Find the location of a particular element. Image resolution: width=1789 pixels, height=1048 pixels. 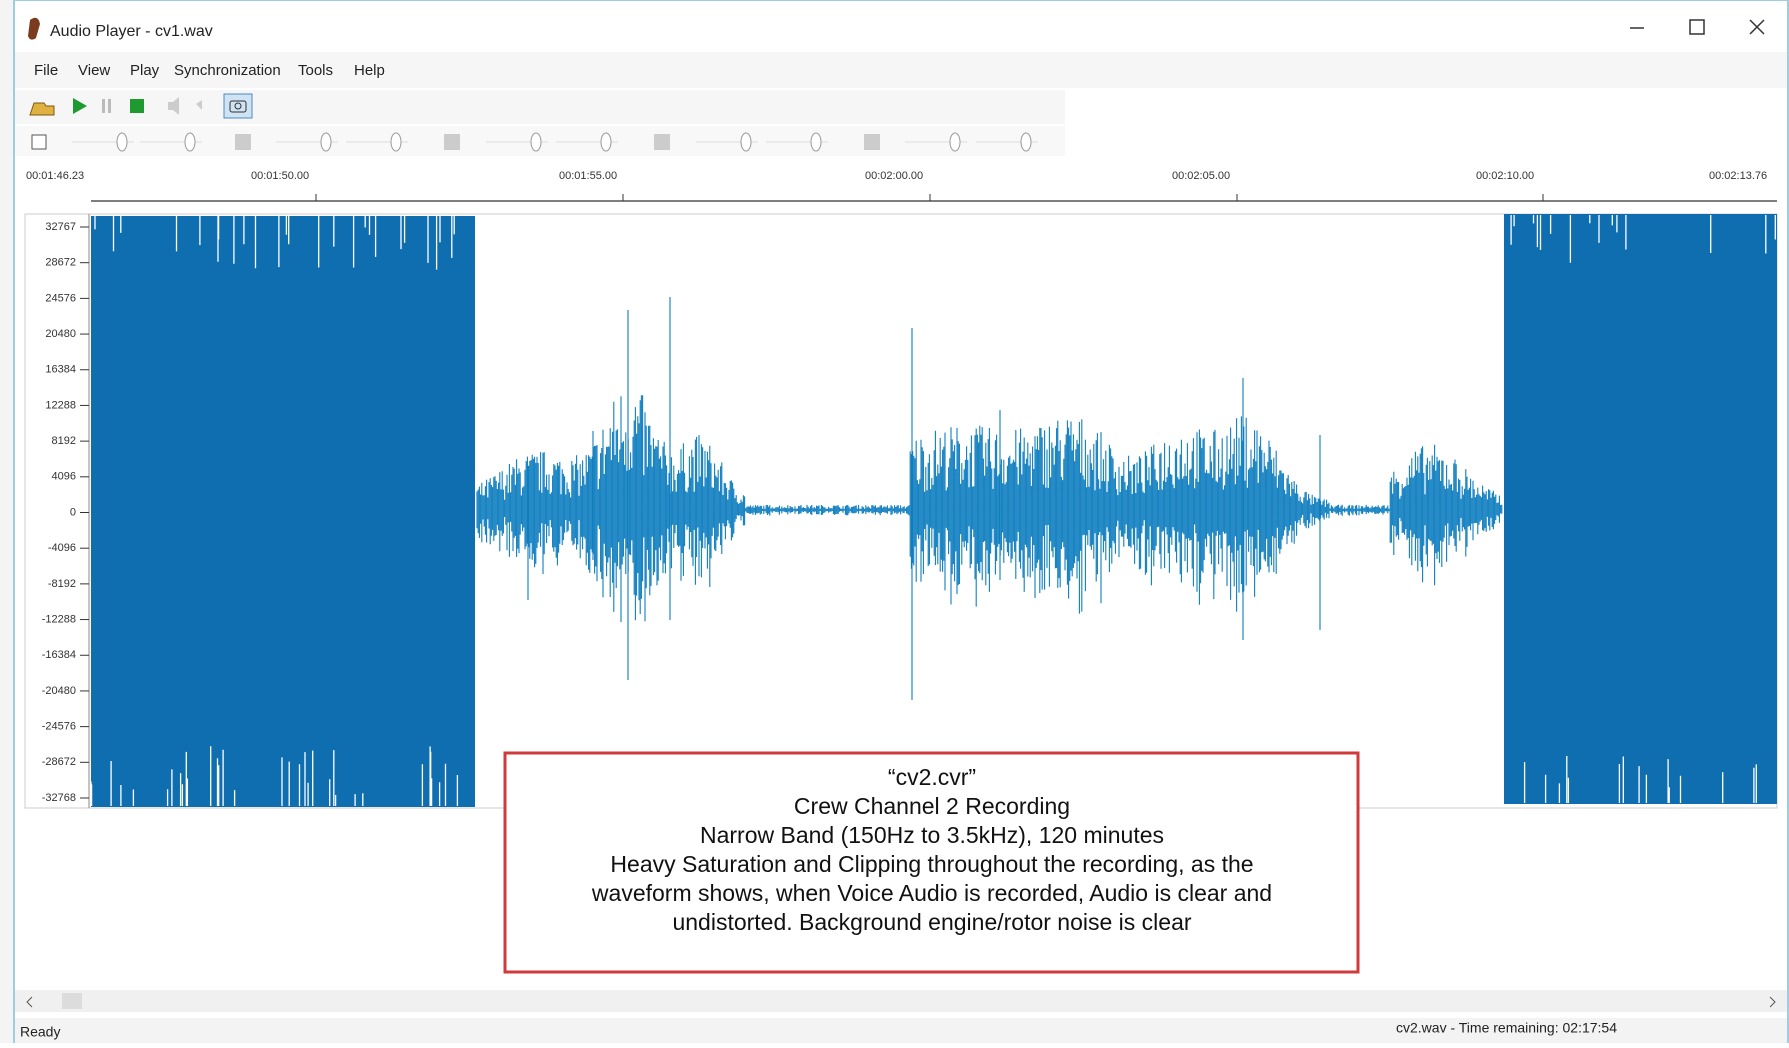

annotation-box is located at coordinates (931, 862).